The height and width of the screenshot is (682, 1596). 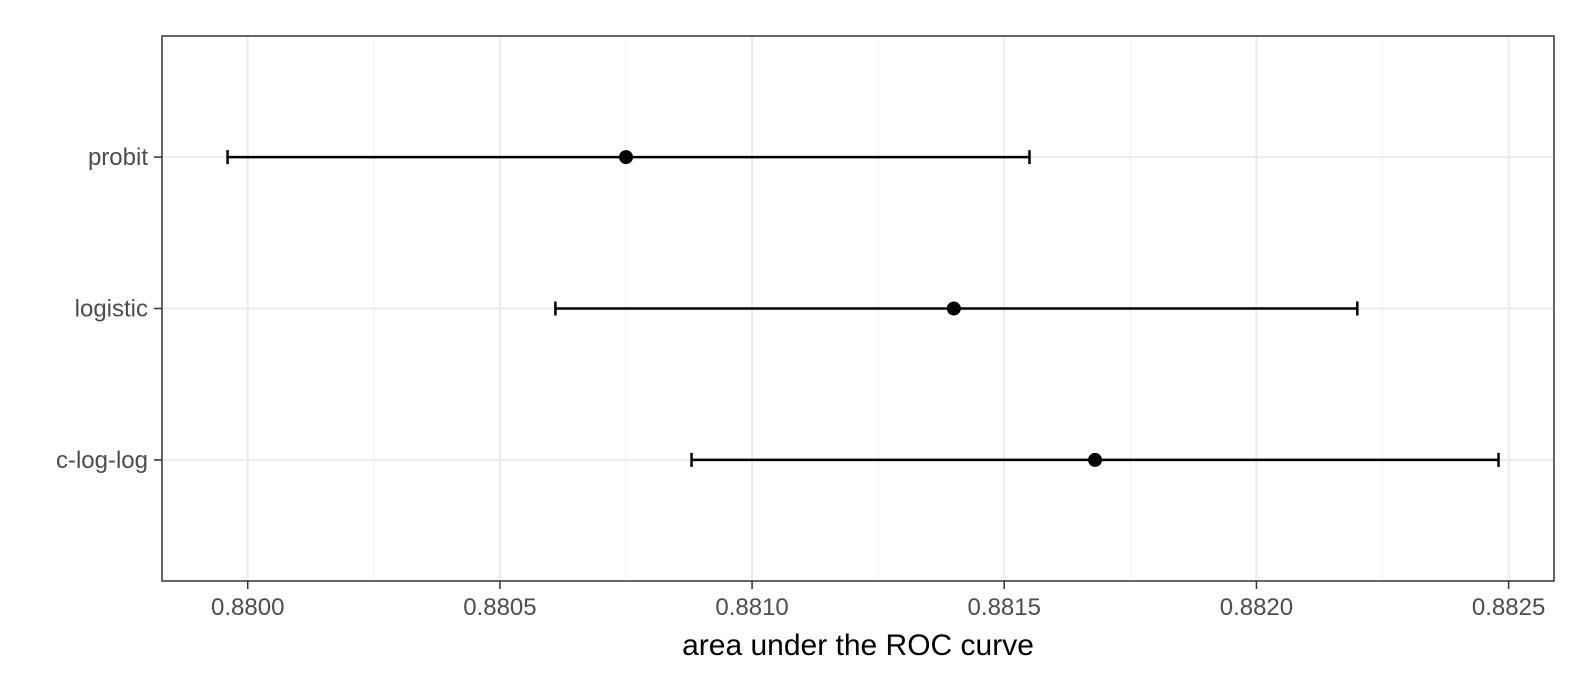 I want to click on x-tick-label: 0.8800, so click(x=247, y=607).